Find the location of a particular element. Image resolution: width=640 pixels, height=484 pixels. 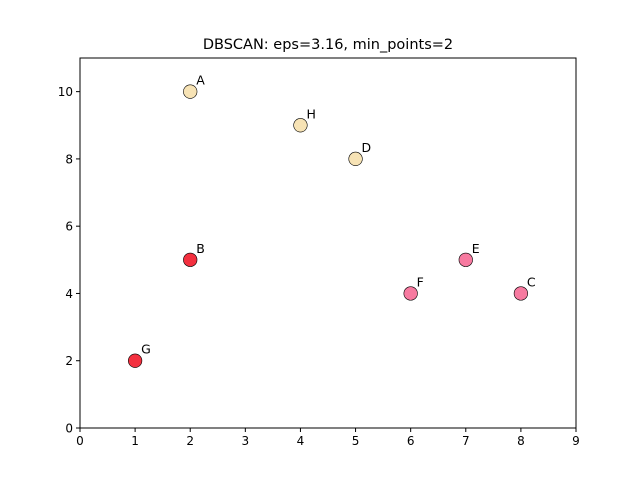

chart-title: DBSCAN: eps=3.16, min_points=2 is located at coordinates (328, 45).